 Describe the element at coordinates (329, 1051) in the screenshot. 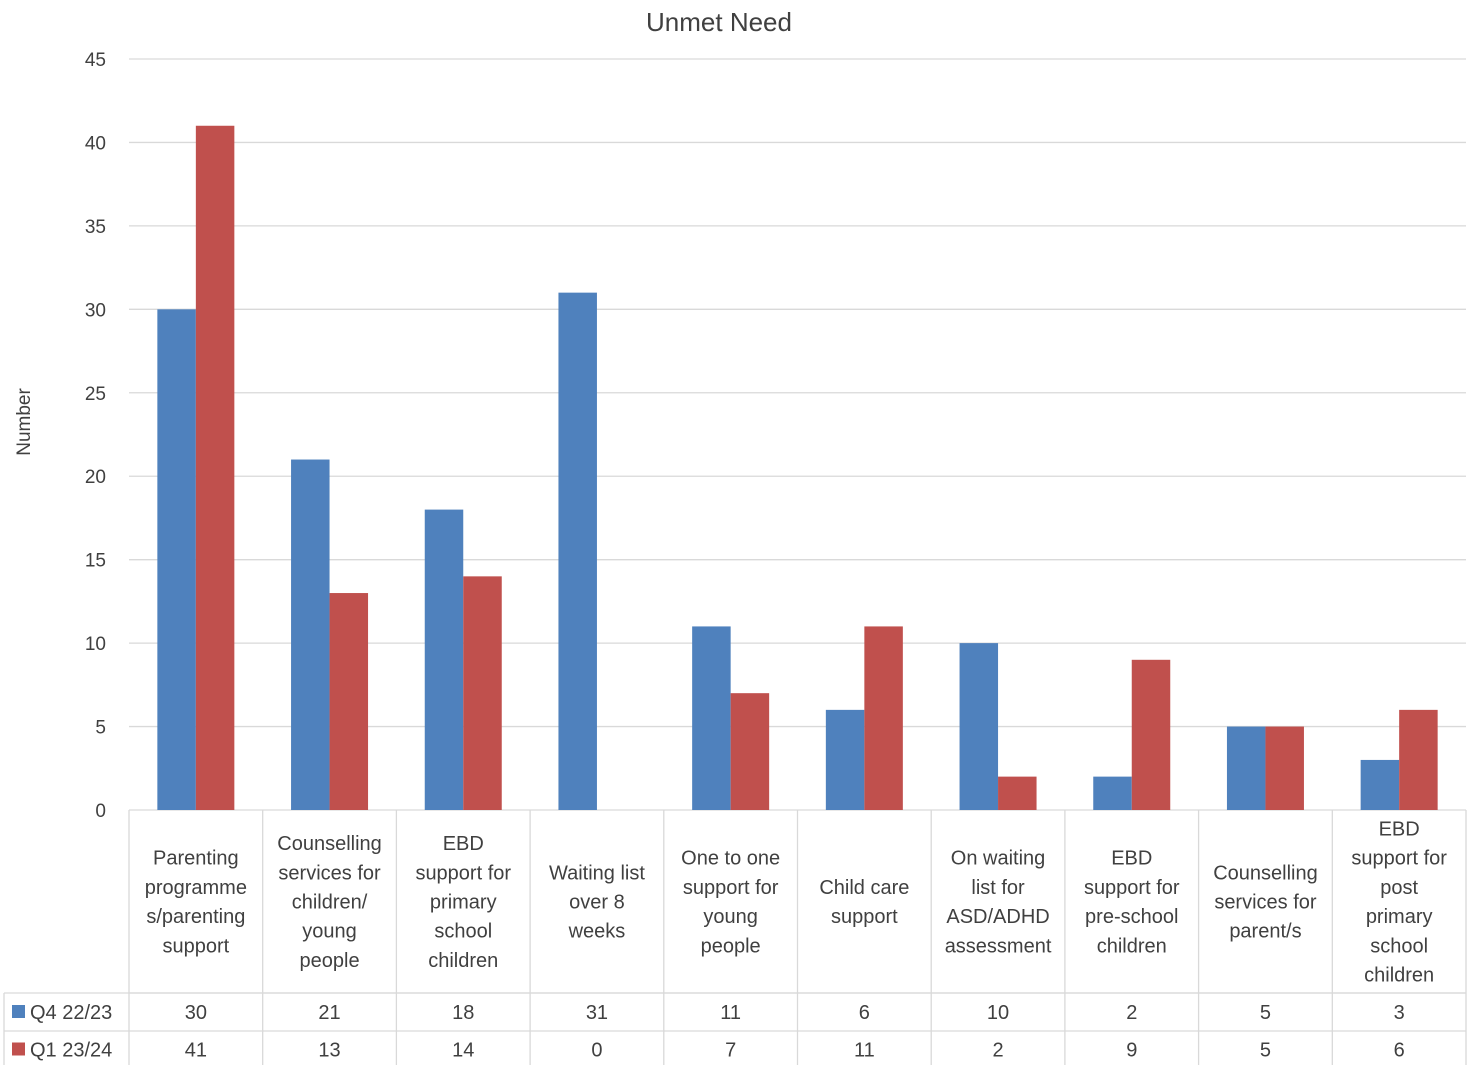

I see `data-table-value: 13` at that location.